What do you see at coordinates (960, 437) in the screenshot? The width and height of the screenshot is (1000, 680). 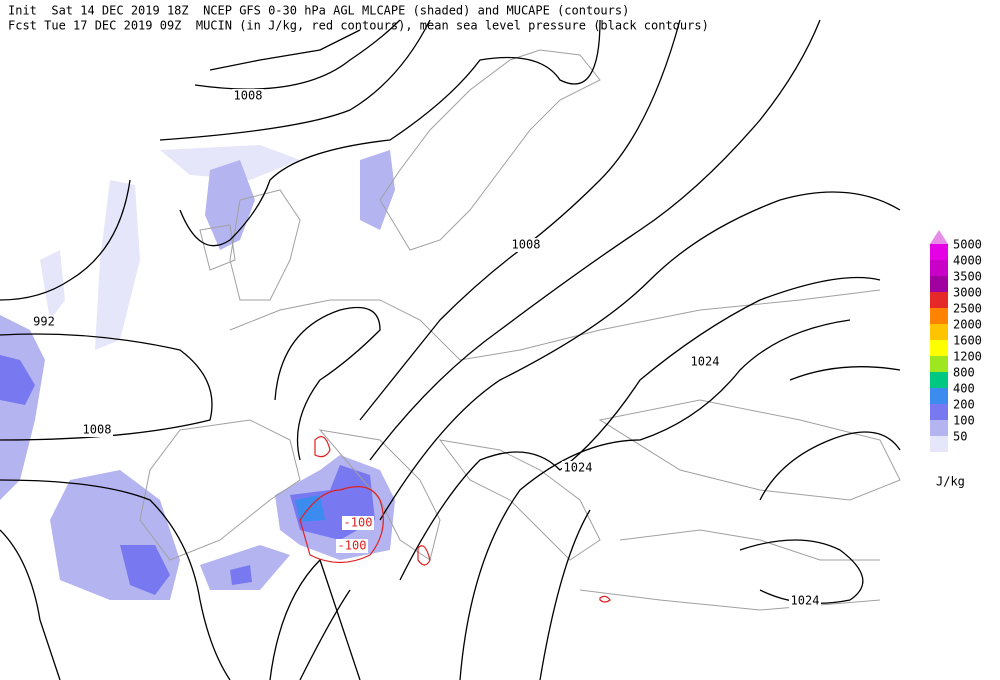 I see `legend-label: 50` at bounding box center [960, 437].